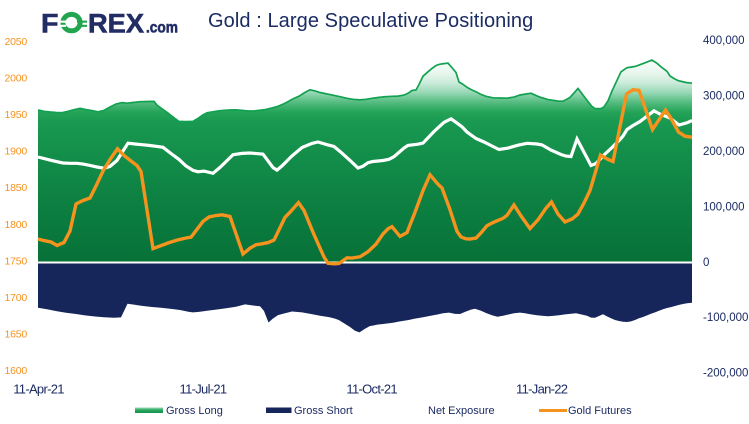 Image resolution: width=749 pixels, height=424 pixels. I want to click on svg-text: 11-Jan-22, so click(542, 389).